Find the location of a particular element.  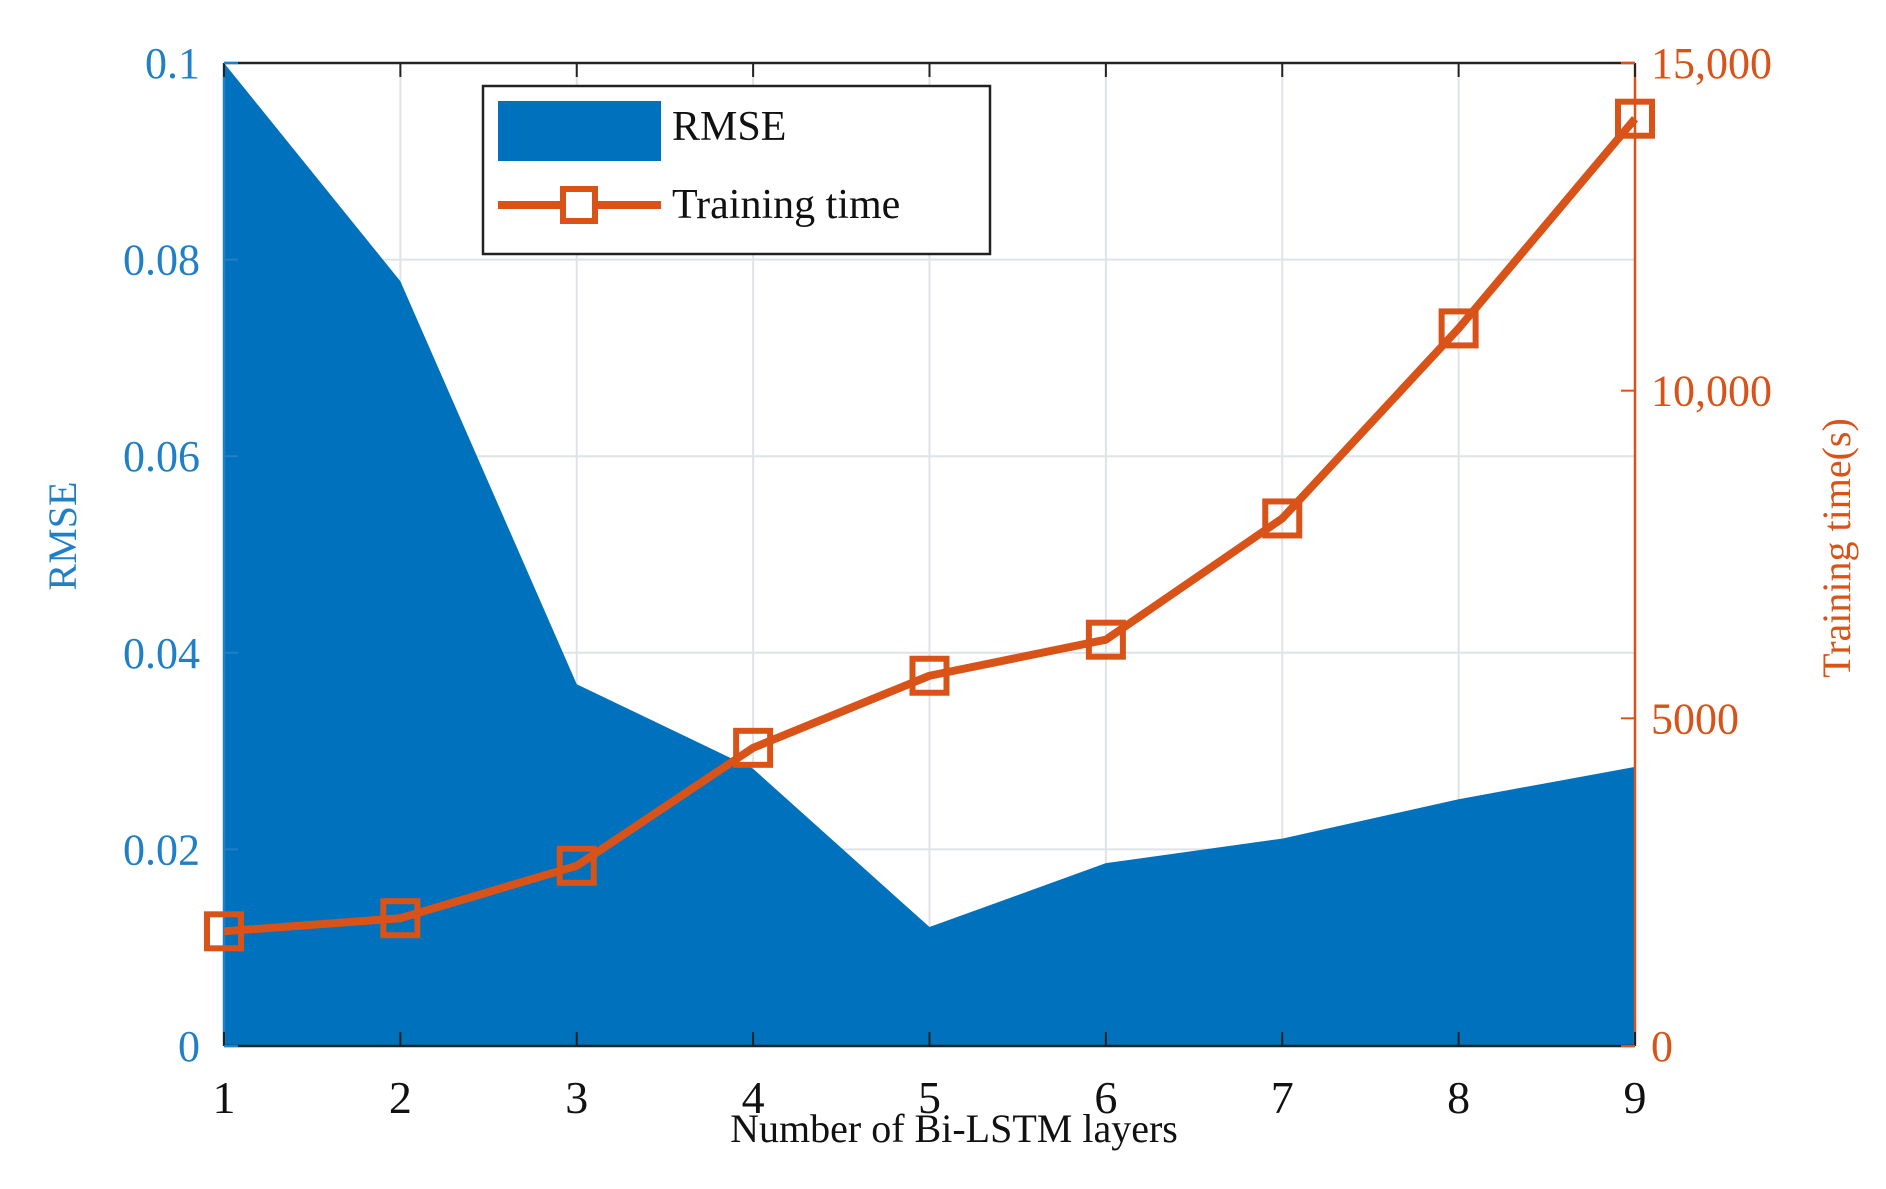

x-tick-label-7: 7 is located at coordinates (1282, 1097).